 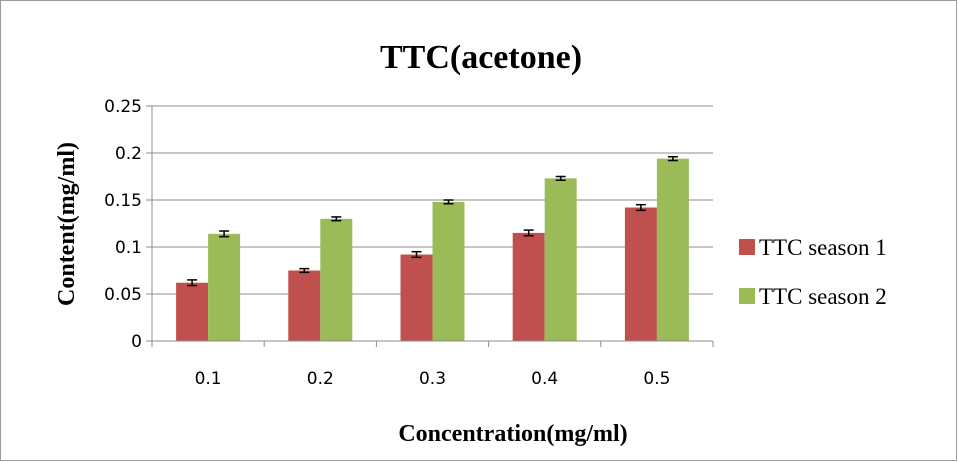 What do you see at coordinates (123, 295) in the screenshot?
I see `y-tick-label: 0.05` at bounding box center [123, 295].